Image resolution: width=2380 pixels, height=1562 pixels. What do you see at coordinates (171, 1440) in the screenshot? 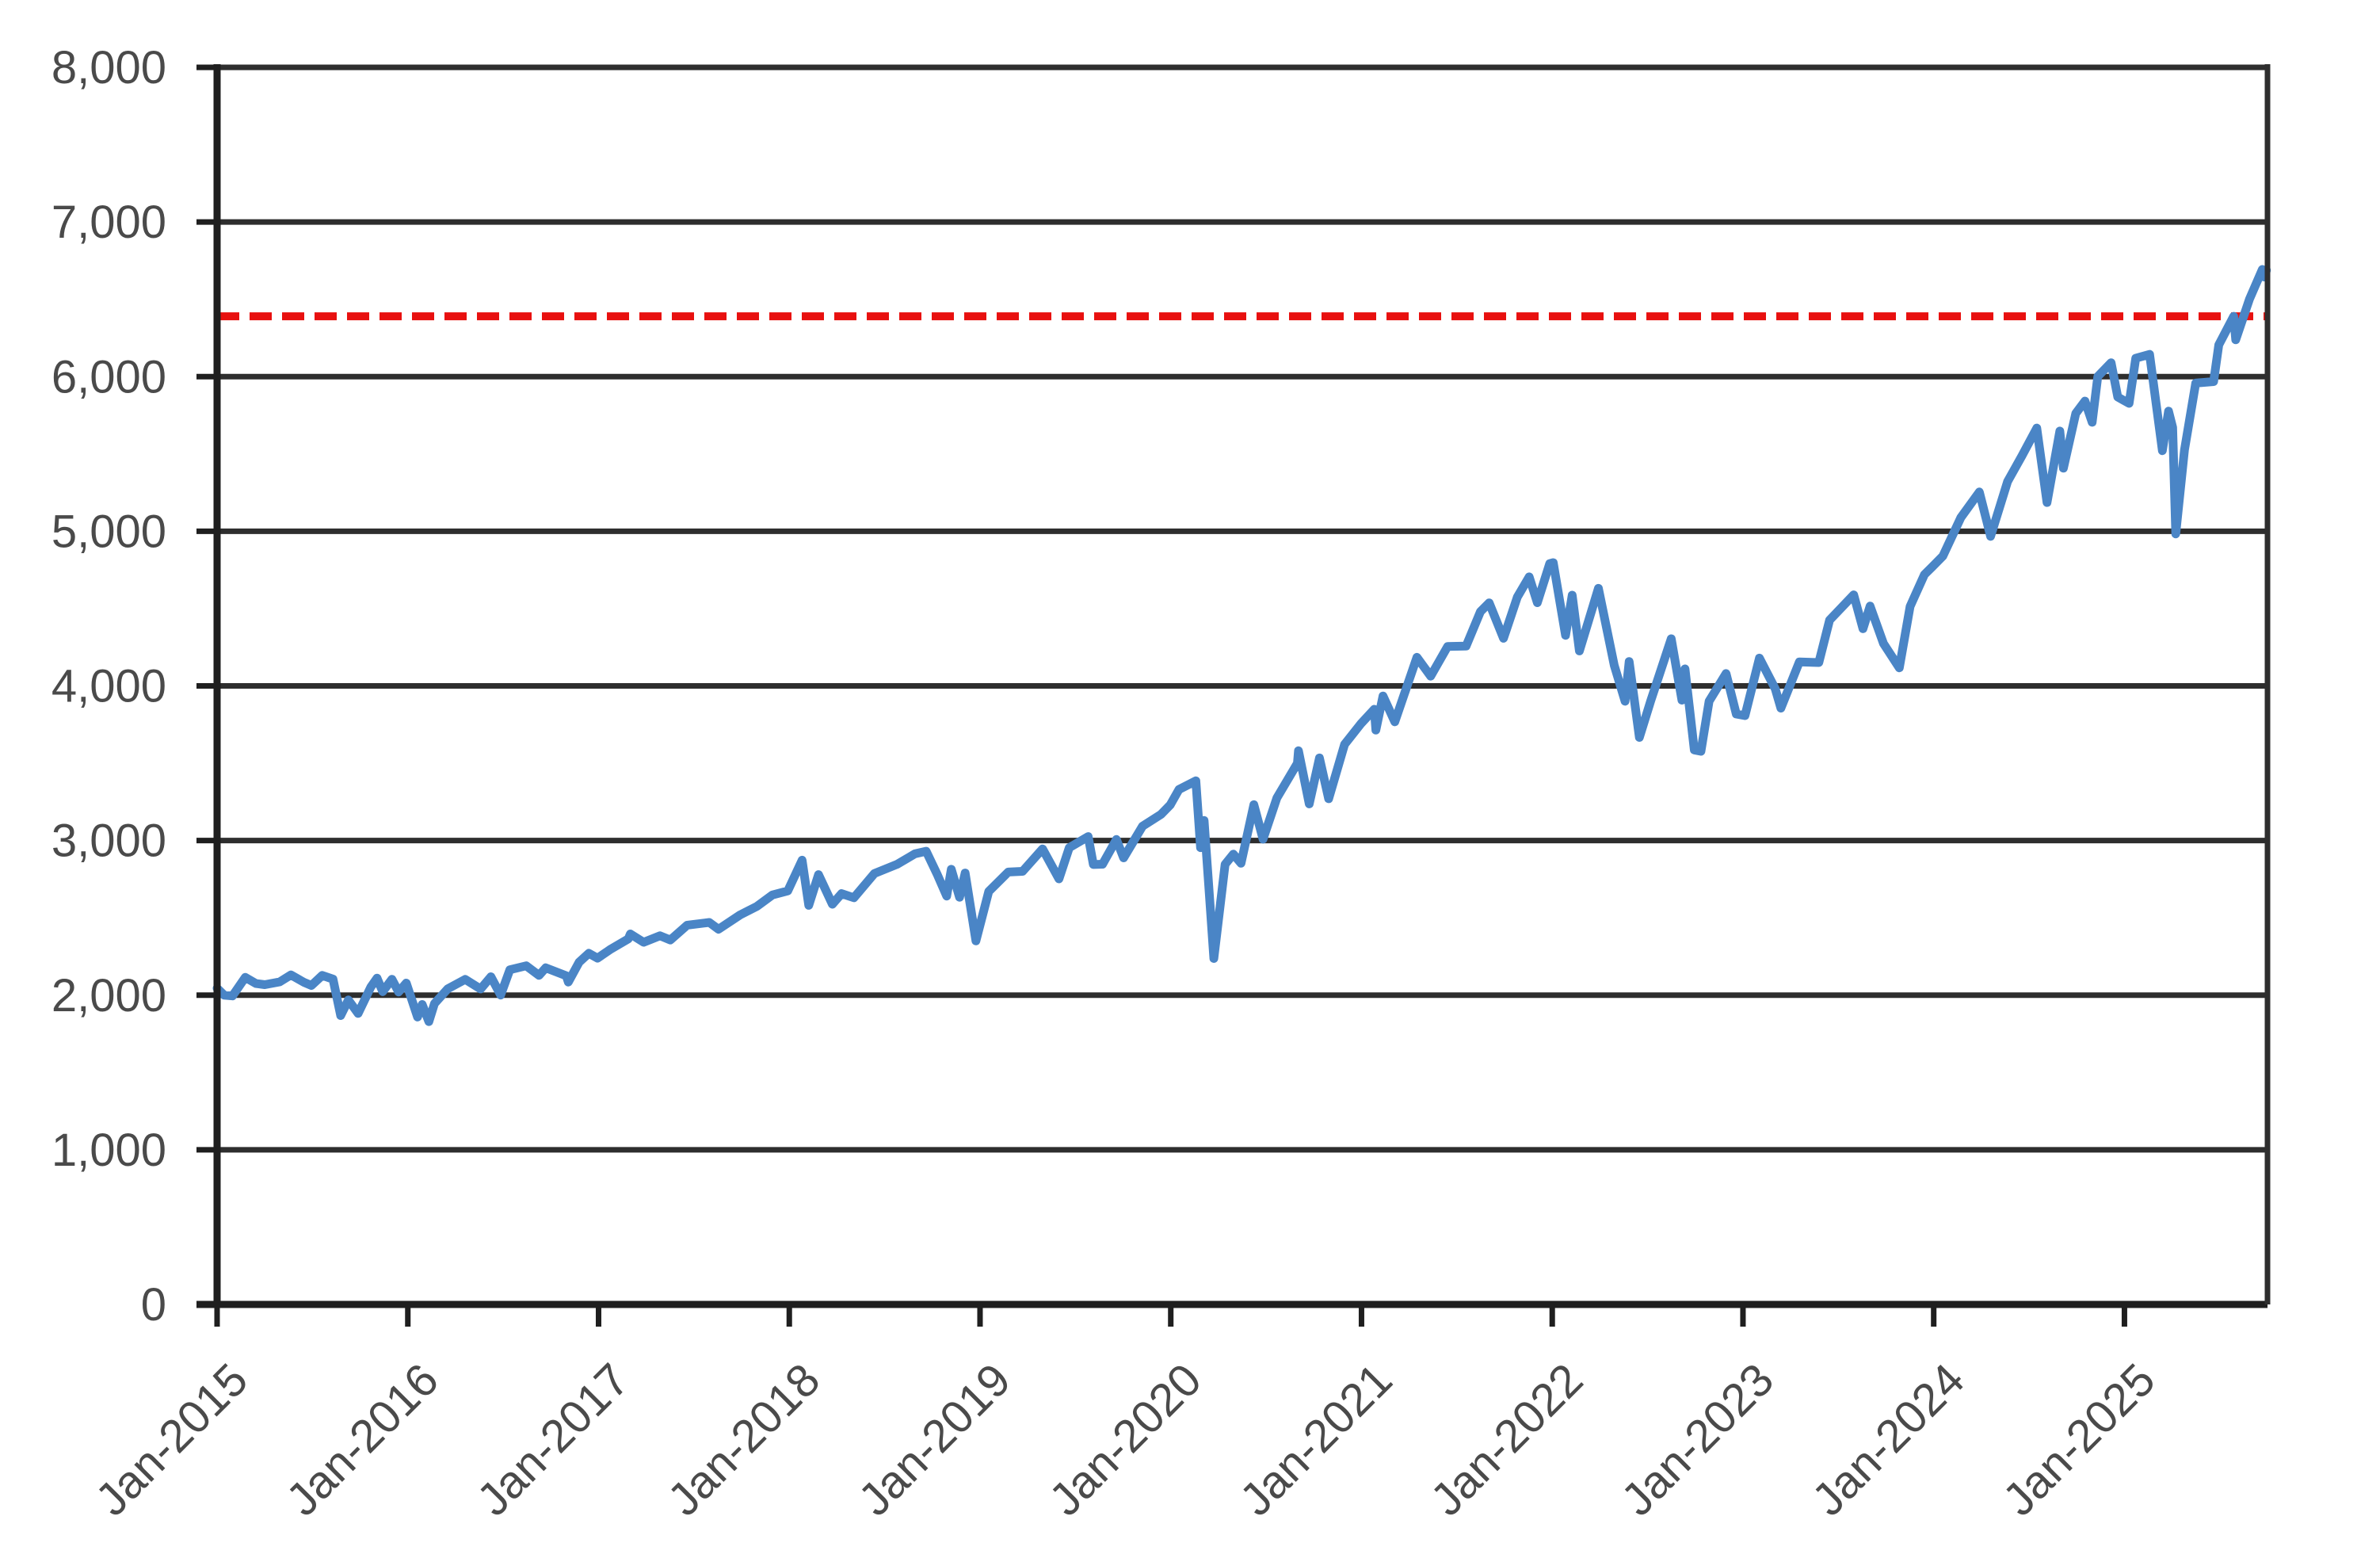
I see `x-tick-label: Jan-2015` at bounding box center [171, 1440].